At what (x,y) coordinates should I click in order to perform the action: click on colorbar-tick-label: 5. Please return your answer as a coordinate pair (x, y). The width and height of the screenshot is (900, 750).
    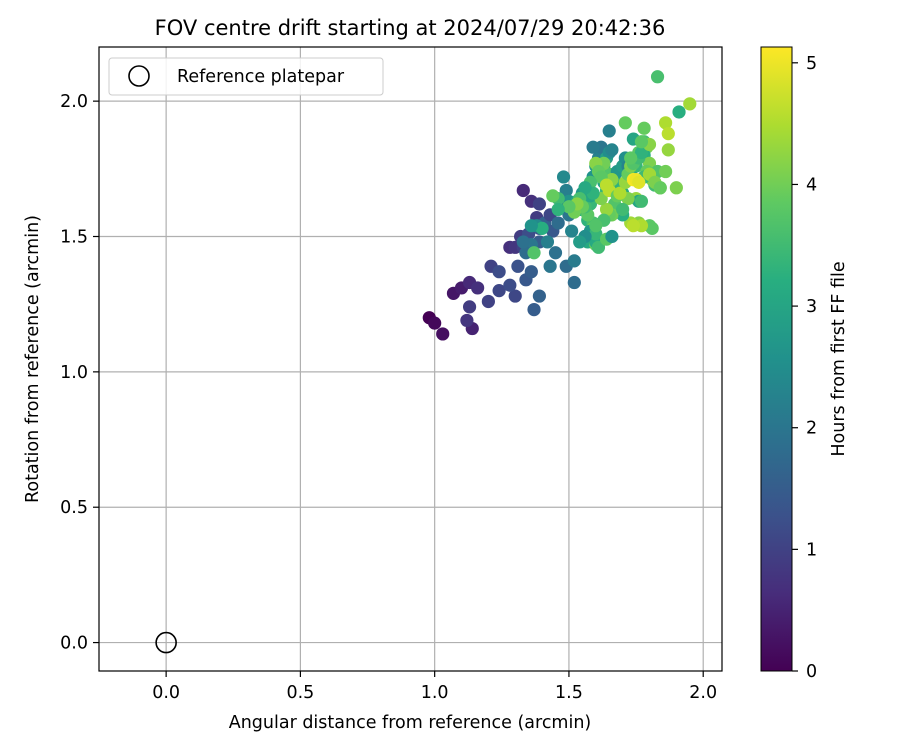
    Looking at the image, I should click on (811, 64).